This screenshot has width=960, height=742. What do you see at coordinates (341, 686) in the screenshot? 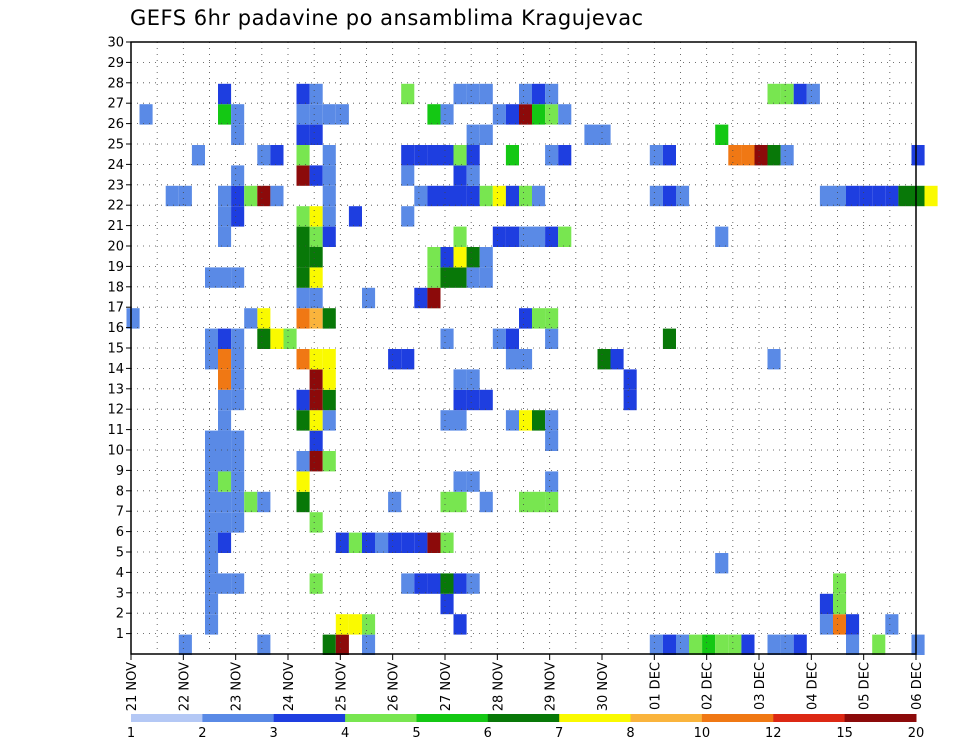
I see `x-tick-label: 25 NOV` at bounding box center [341, 686].